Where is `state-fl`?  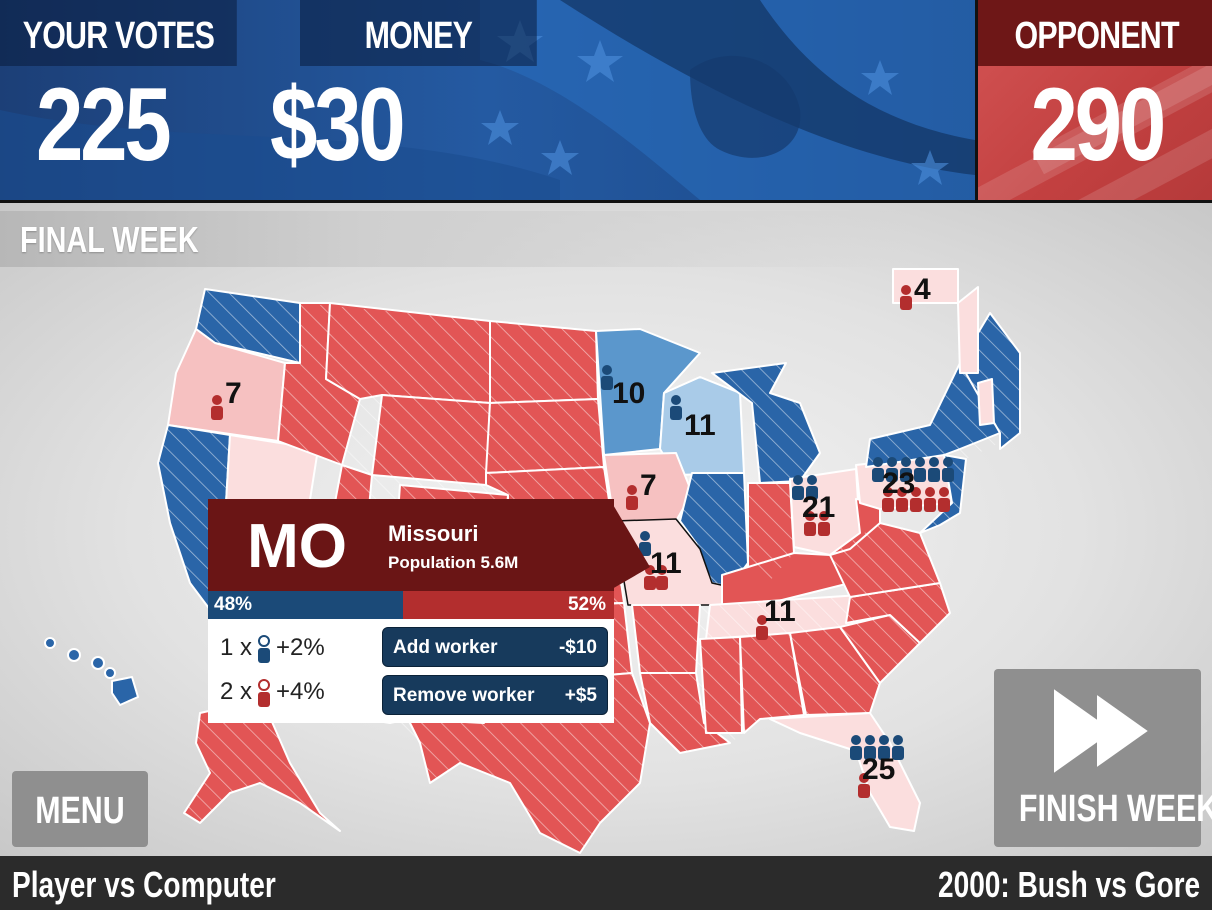 state-fl is located at coordinates (845, 772).